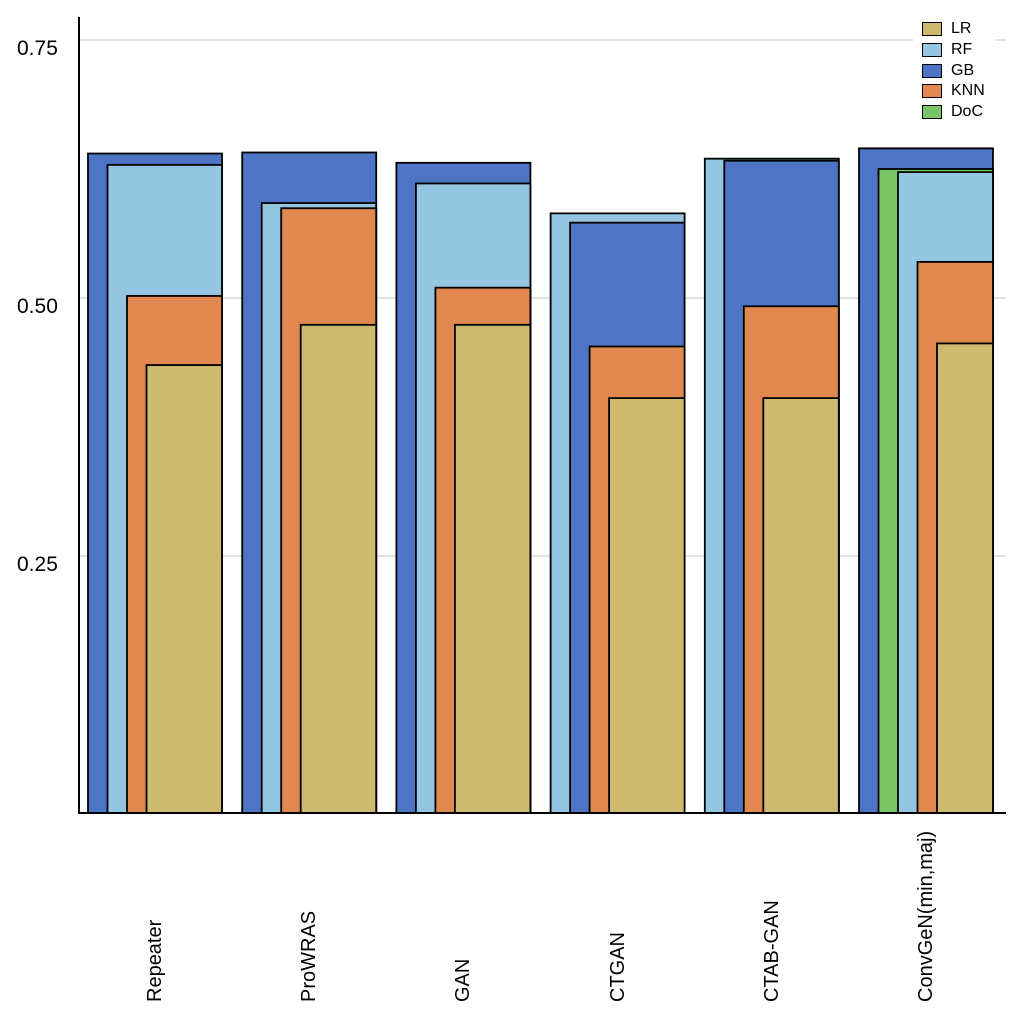  Describe the element at coordinates (647, 605) in the screenshot. I see `bar-lr-ctgan` at that location.